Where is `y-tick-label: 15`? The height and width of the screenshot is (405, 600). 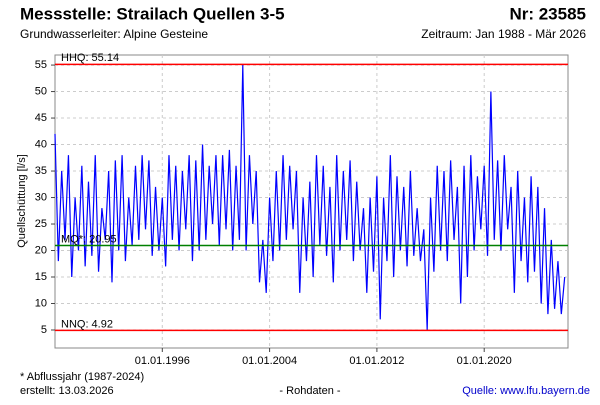 y-tick-label: 15 is located at coordinates (41, 277).